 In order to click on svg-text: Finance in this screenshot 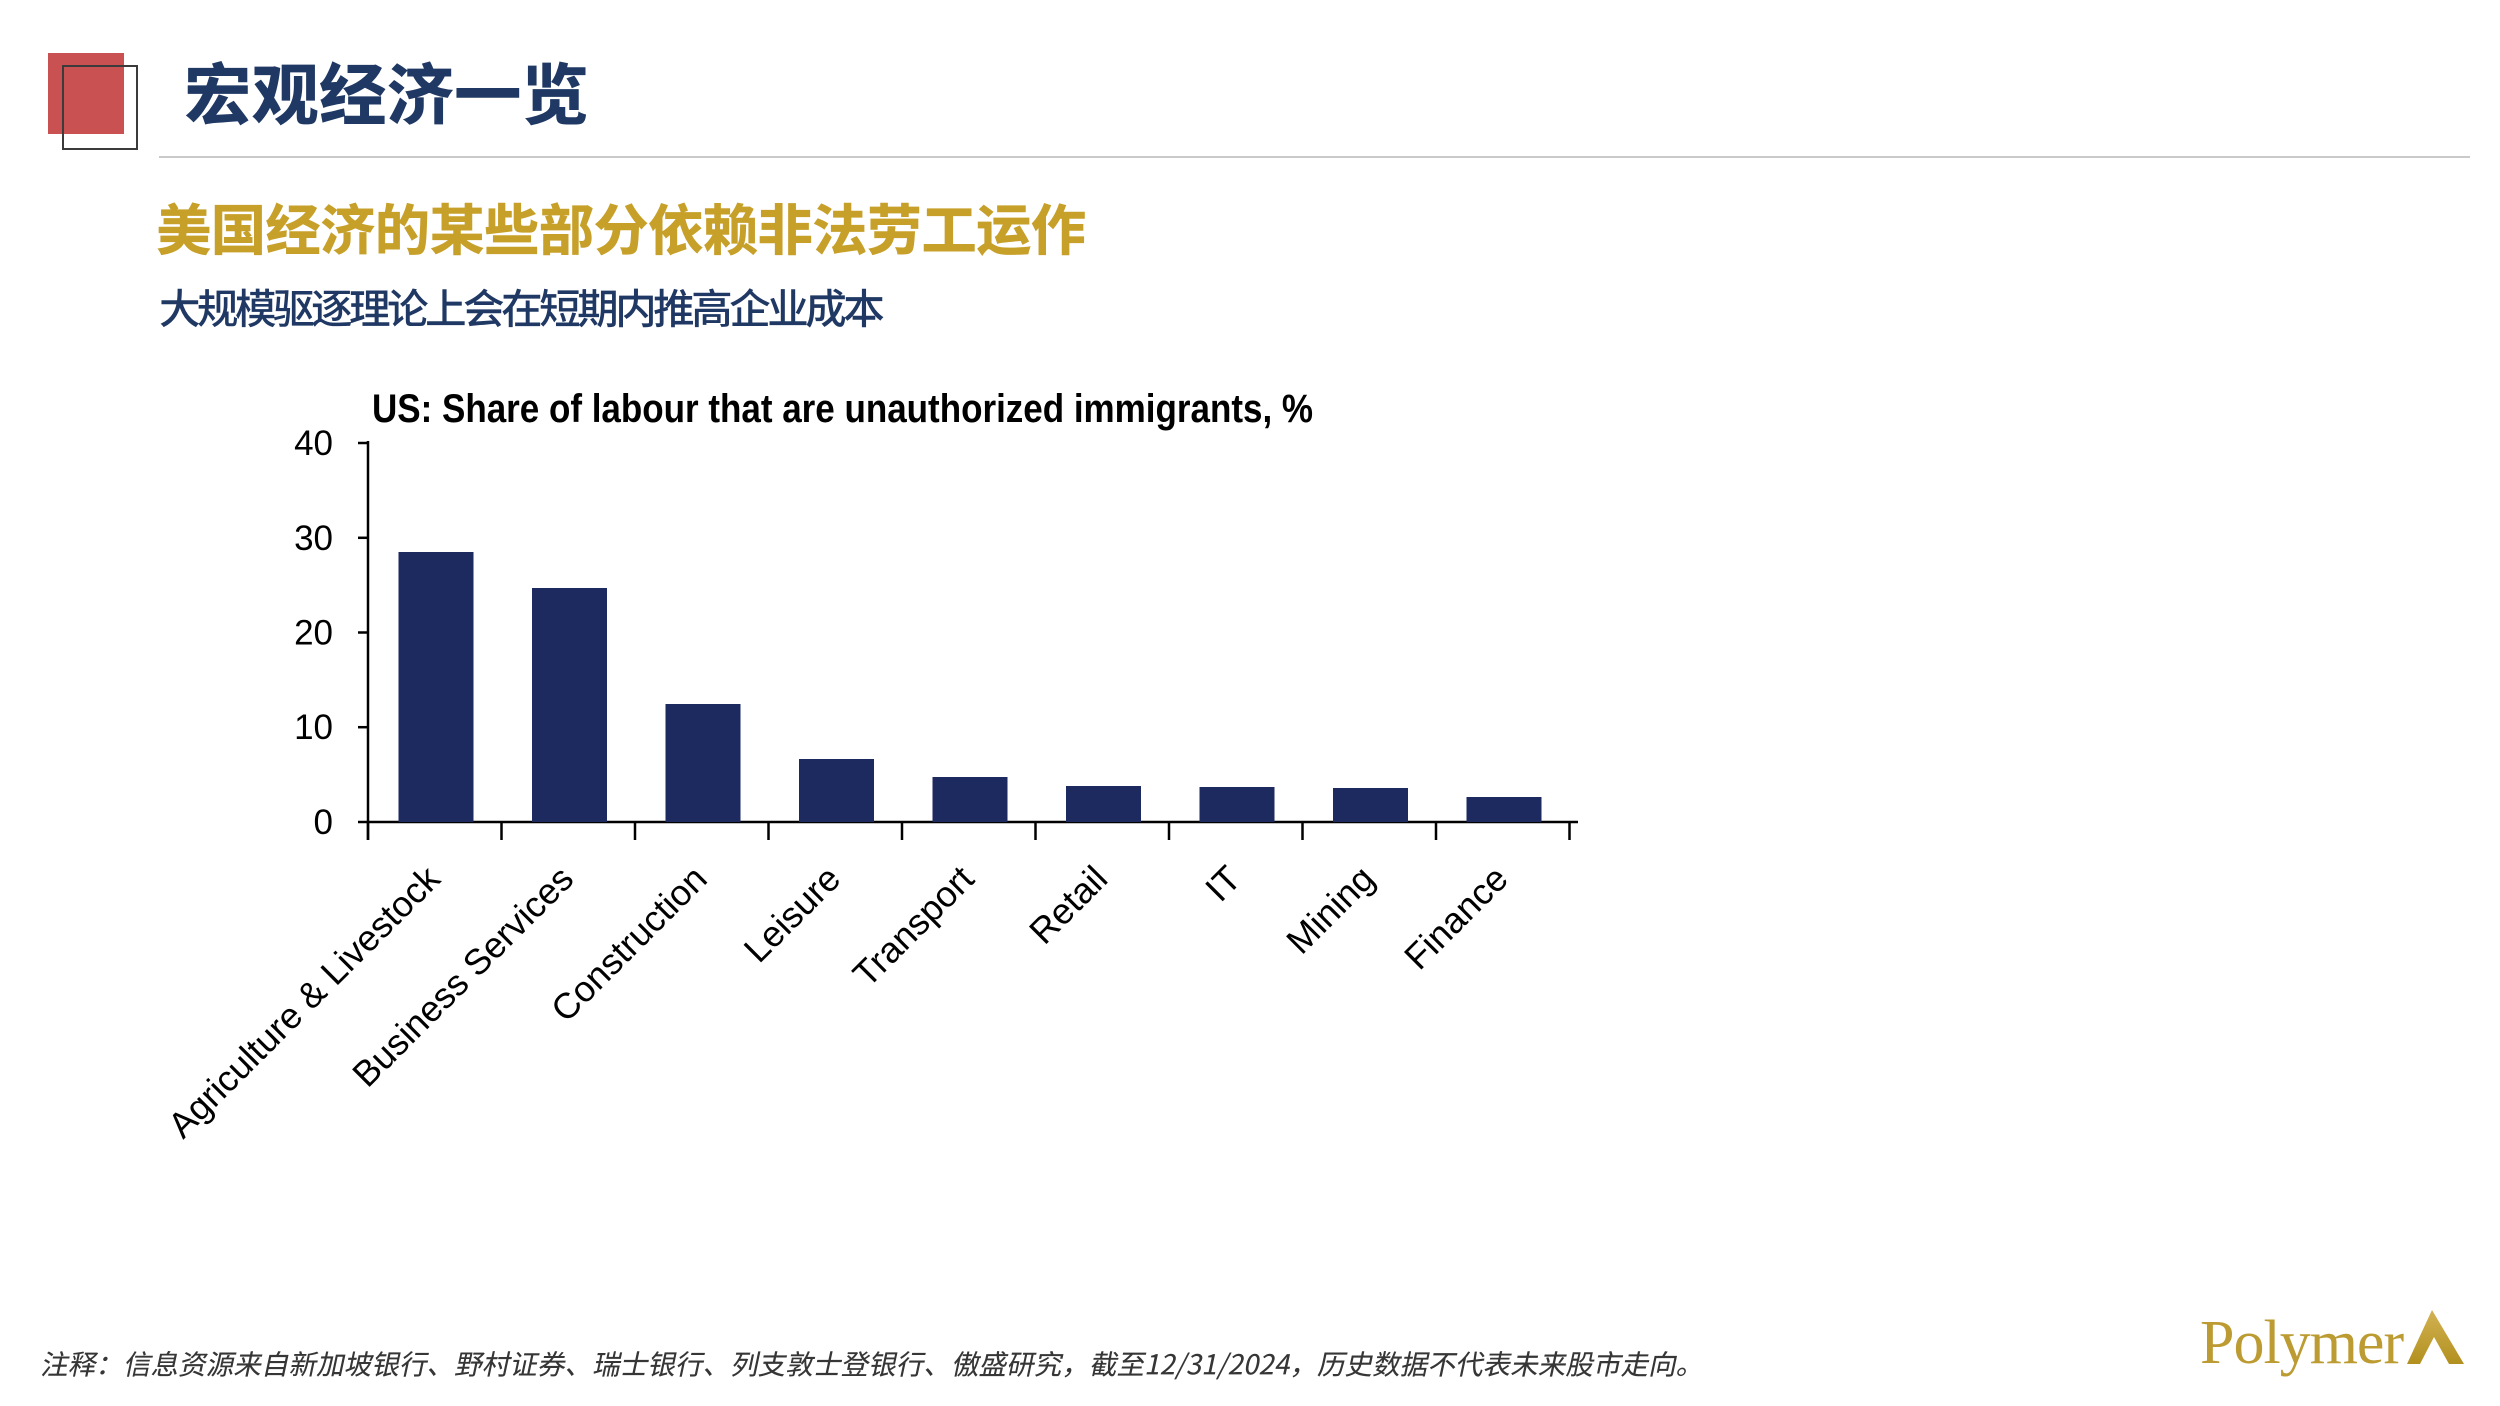, I will do `click(1456, 918)`.